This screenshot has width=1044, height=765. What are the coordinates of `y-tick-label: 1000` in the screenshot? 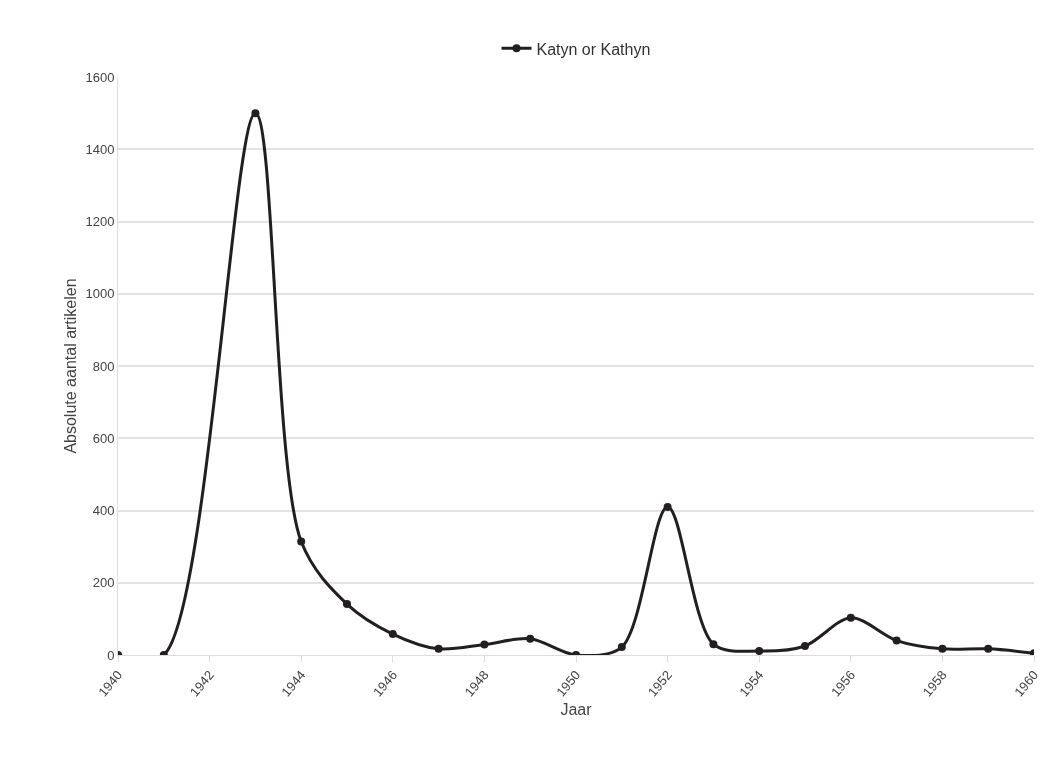 It's located at (100, 294).